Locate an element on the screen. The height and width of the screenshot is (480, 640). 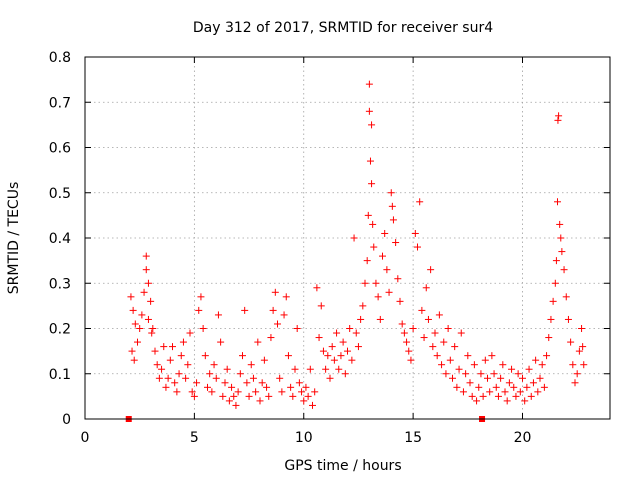
x-tick-label: 20 is located at coordinates (523, 438).